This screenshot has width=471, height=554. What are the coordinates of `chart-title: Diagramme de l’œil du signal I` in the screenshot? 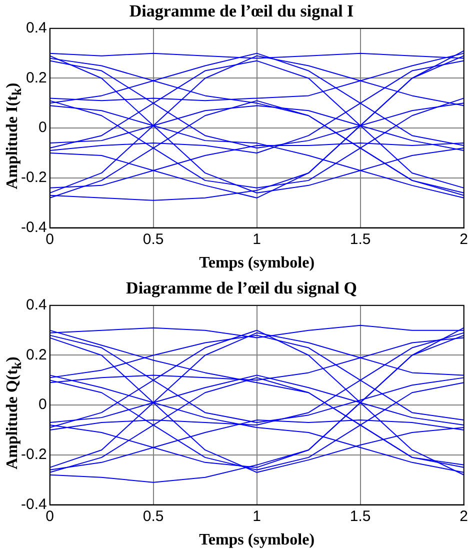 It's located at (241, 11).